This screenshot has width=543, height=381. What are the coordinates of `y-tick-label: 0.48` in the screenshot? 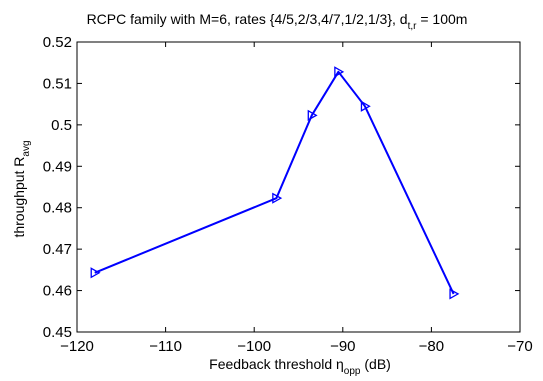 It's located at (57, 208).